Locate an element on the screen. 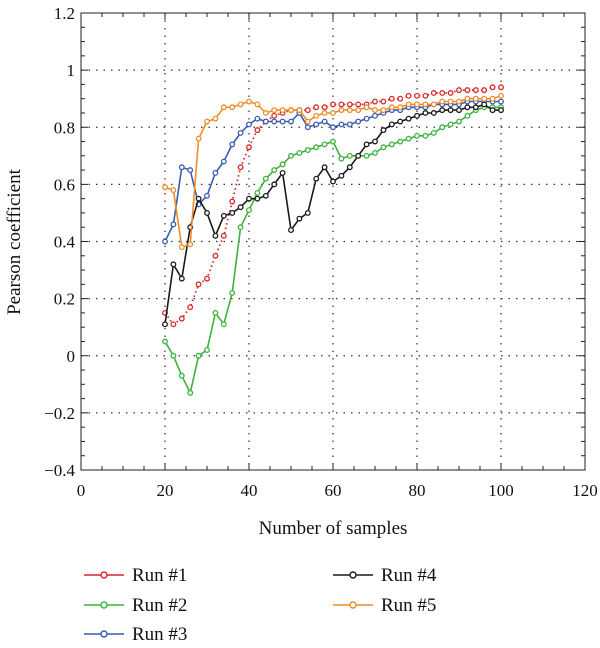 The image size is (600, 648). legend-item-run-1: Run #1 is located at coordinates (135, 575).